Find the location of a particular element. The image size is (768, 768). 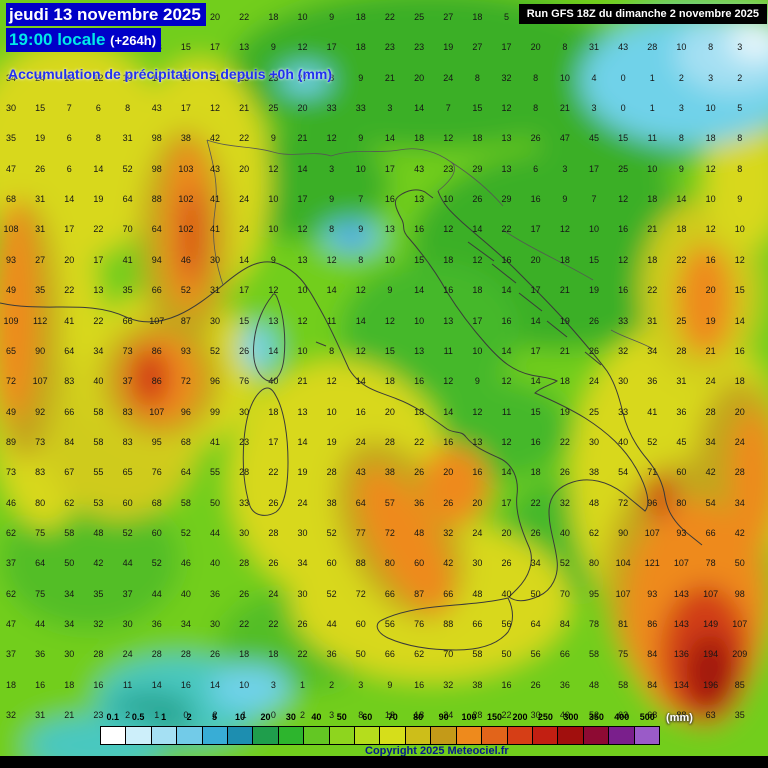

precip-value: 76 is located at coordinates (244, 381).